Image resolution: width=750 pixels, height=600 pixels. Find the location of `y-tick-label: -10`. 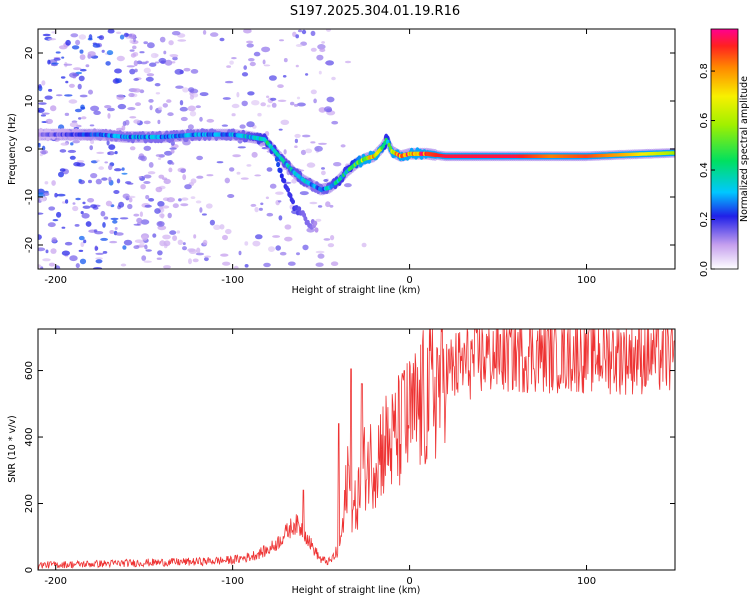

y-tick-label: -10 is located at coordinates (29, 197).